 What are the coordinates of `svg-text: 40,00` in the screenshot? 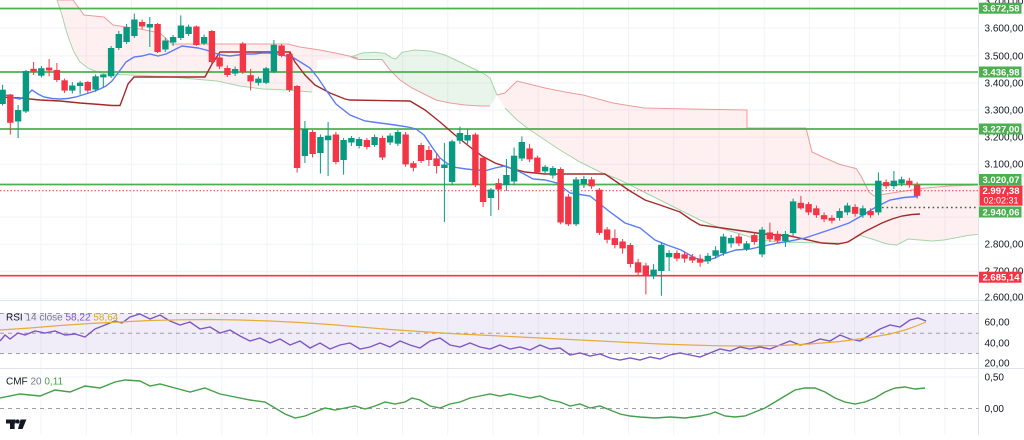 It's located at (997, 344).